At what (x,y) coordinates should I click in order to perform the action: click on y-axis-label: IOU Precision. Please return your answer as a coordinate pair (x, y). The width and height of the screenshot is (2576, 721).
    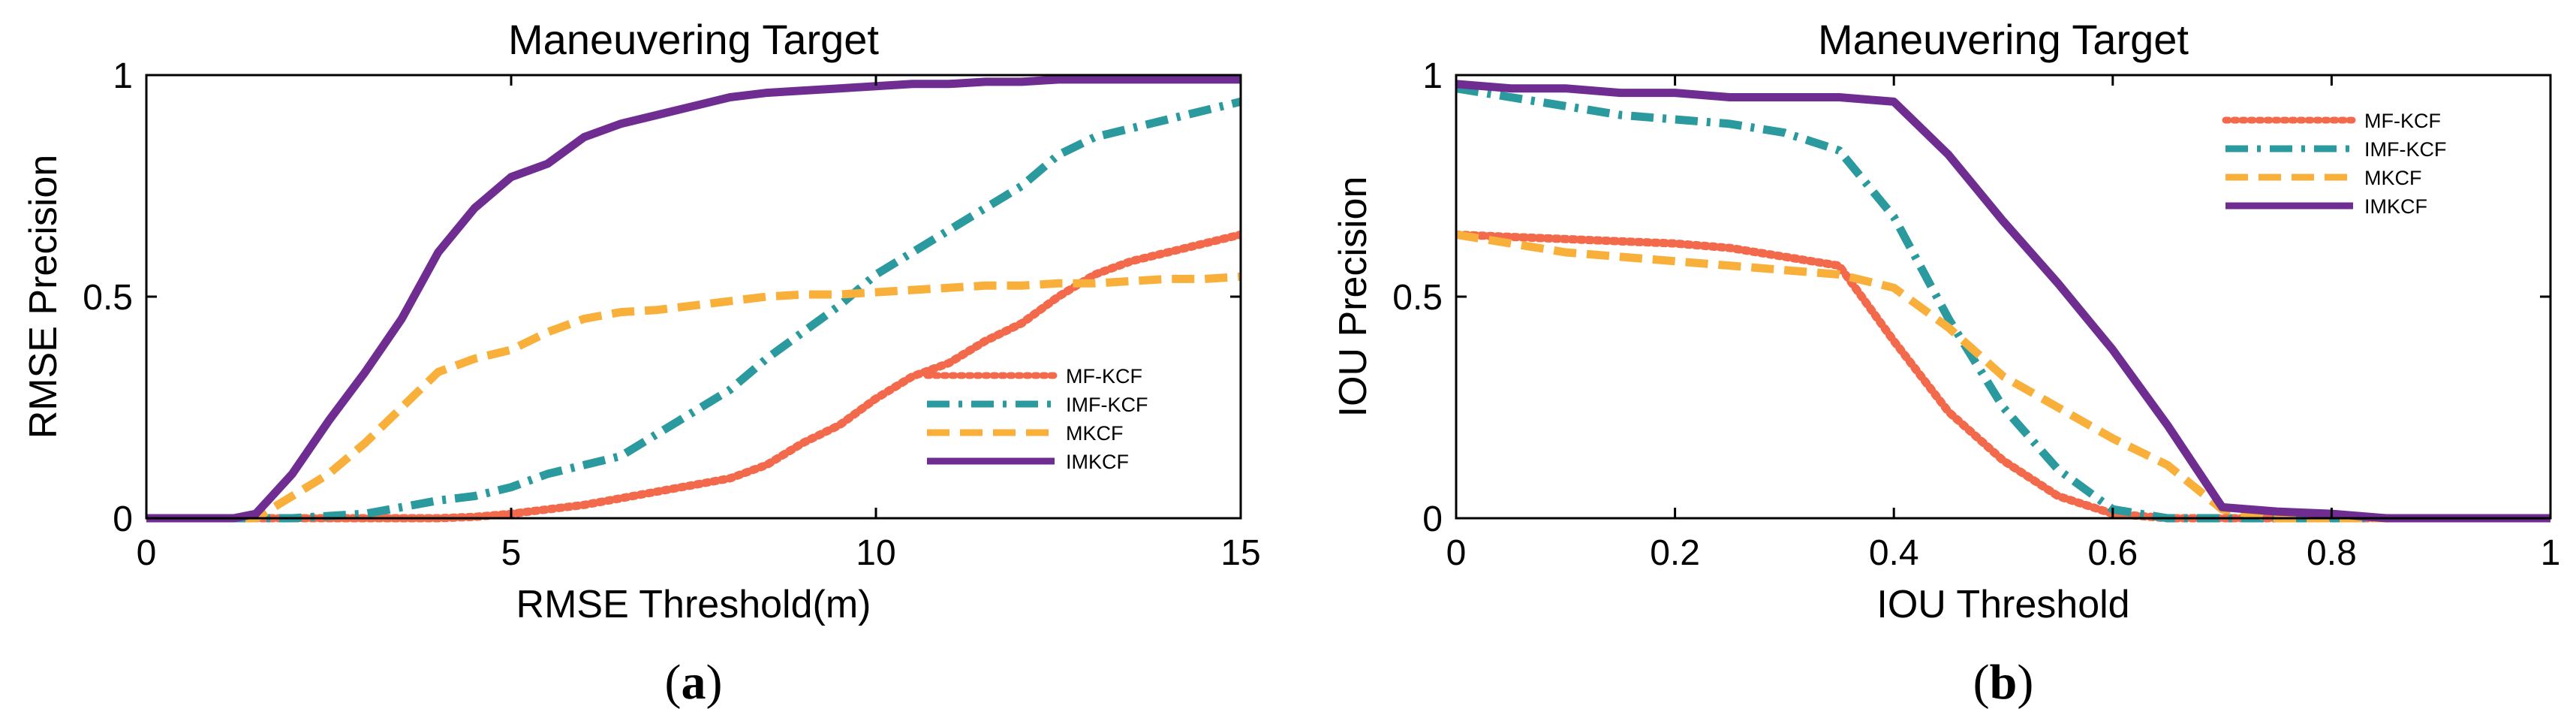
    Looking at the image, I should click on (1353, 297).